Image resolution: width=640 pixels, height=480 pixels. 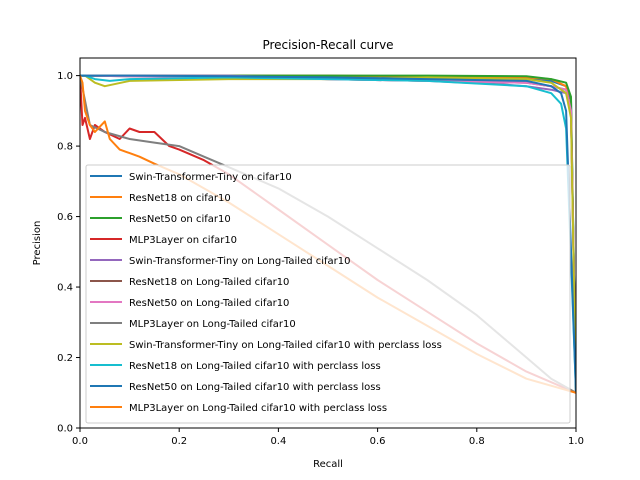 What do you see at coordinates (37, 243) in the screenshot?
I see `y-axis-label: Precision` at bounding box center [37, 243].